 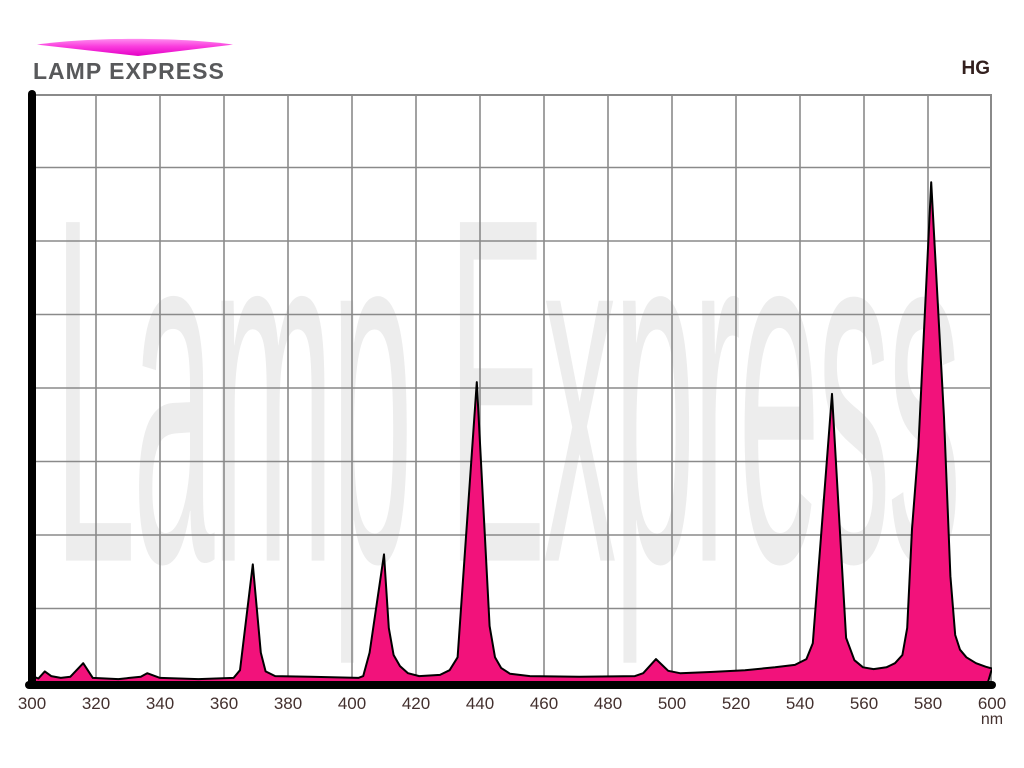 I want to click on x-tick-label-560: 560, so click(x=864, y=703).